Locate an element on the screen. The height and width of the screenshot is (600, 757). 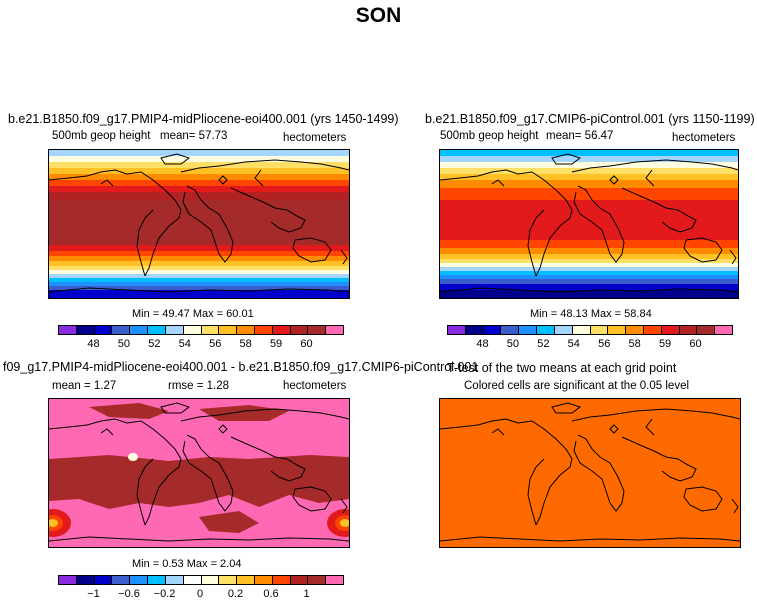
colorbar-tick-label: −0.6 is located at coordinates (129, 594).